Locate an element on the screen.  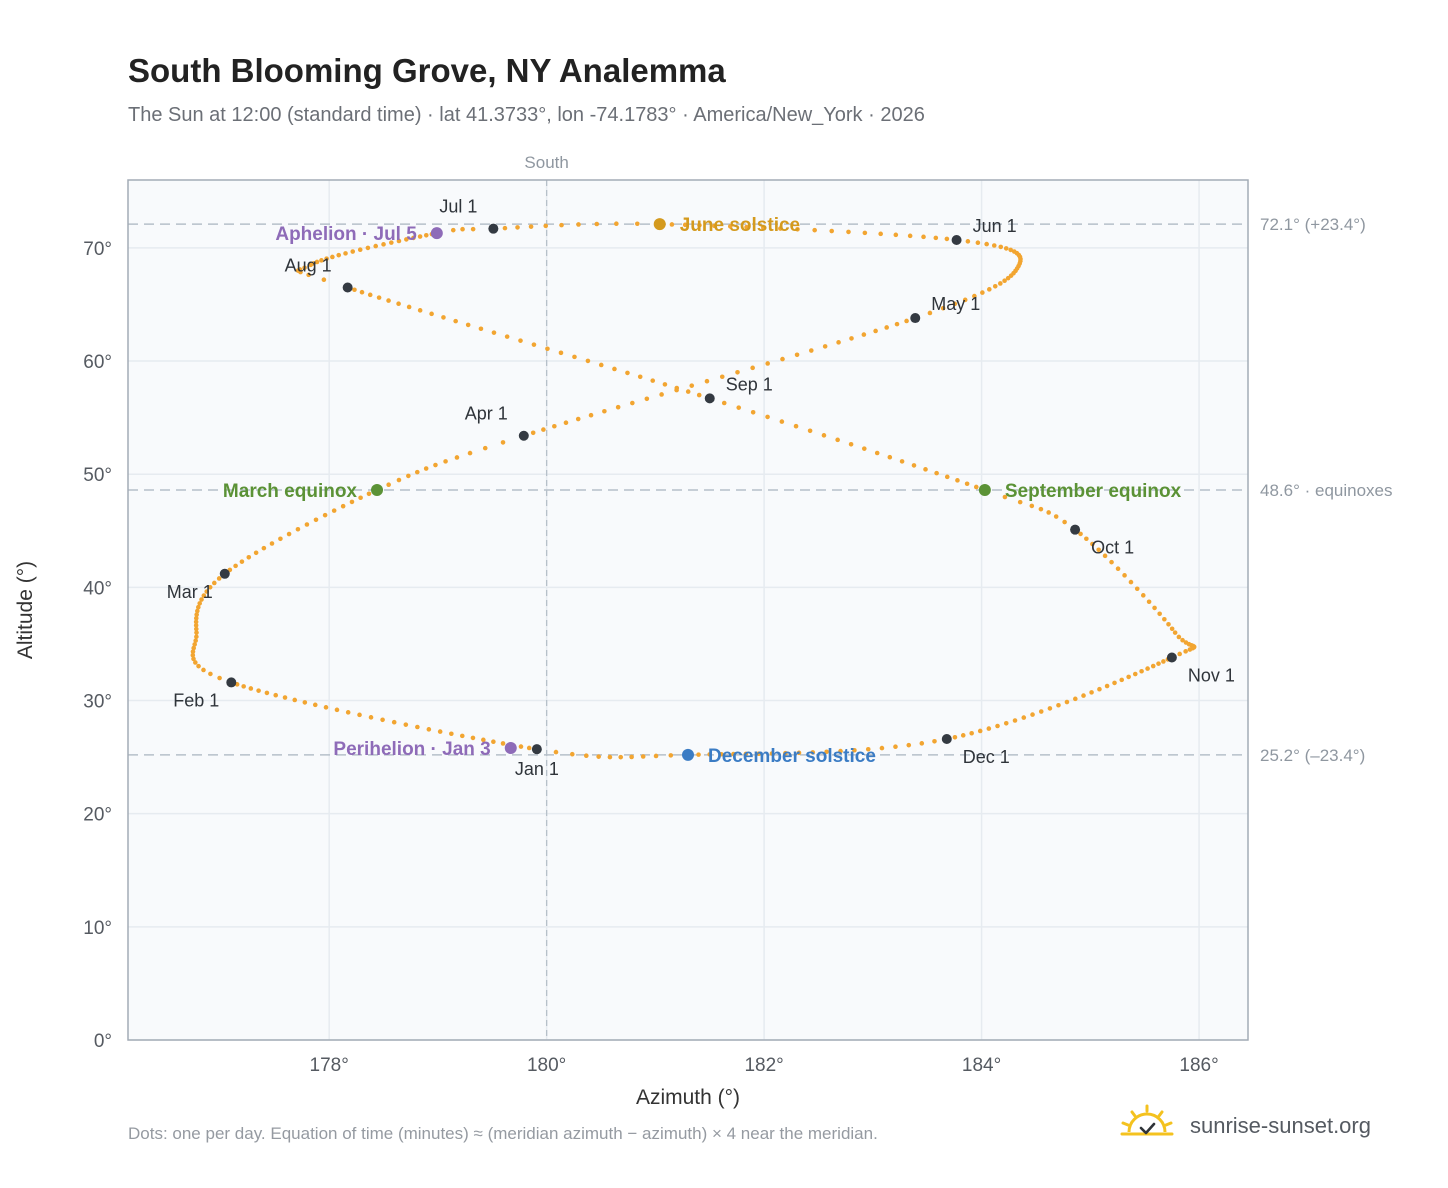
y-tick-label: 50° is located at coordinates (97, 475).